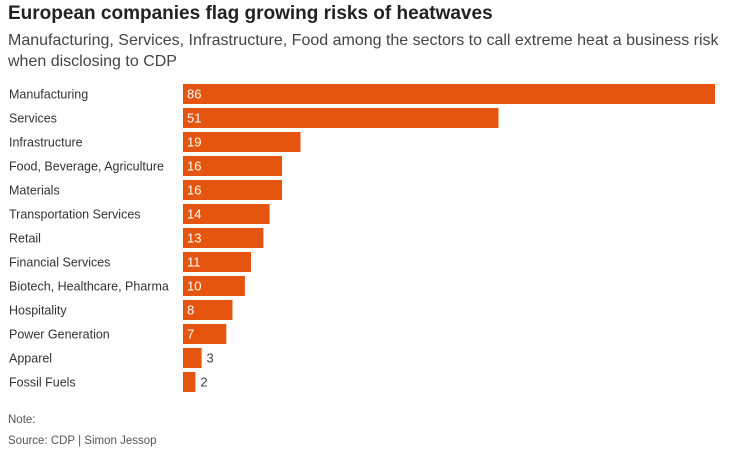 This screenshot has height=452, width=742. I want to click on bar-materials, so click(232, 190).